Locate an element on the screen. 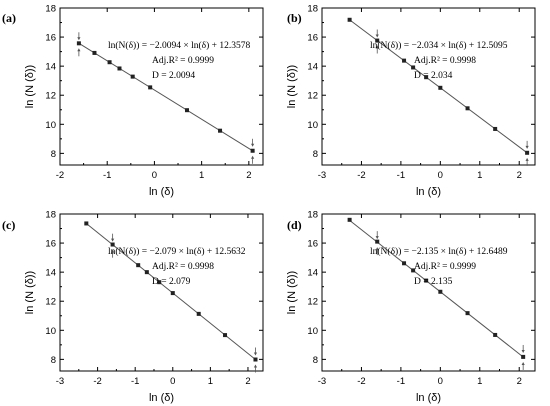 The height and width of the screenshot is (406, 550). panel-label: (c) is located at coordinates (8, 225).